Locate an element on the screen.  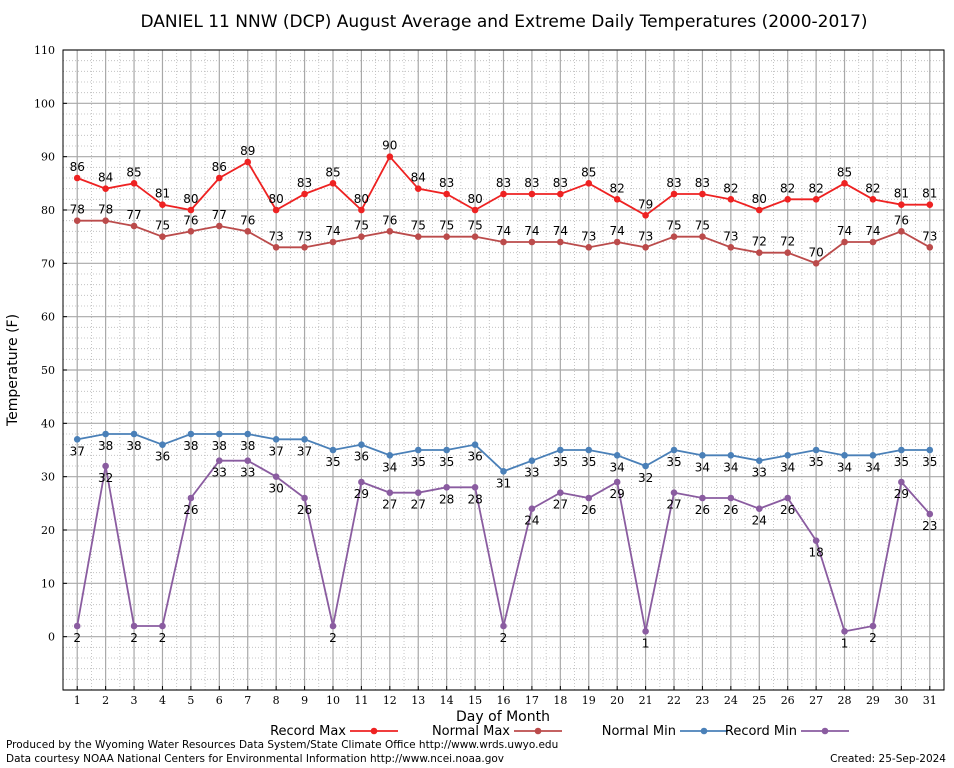
x-tick-label: 9 is located at coordinates (304, 700).